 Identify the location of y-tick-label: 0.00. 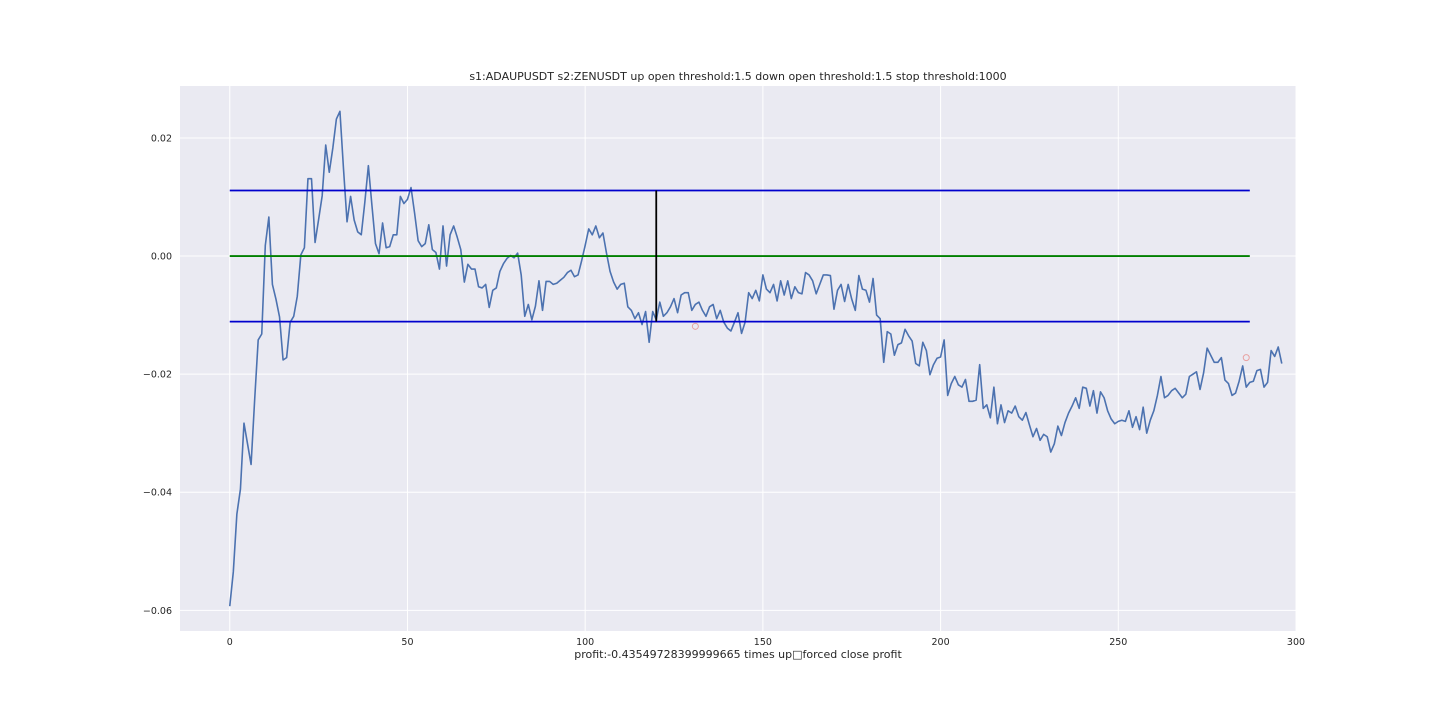
(161, 257).